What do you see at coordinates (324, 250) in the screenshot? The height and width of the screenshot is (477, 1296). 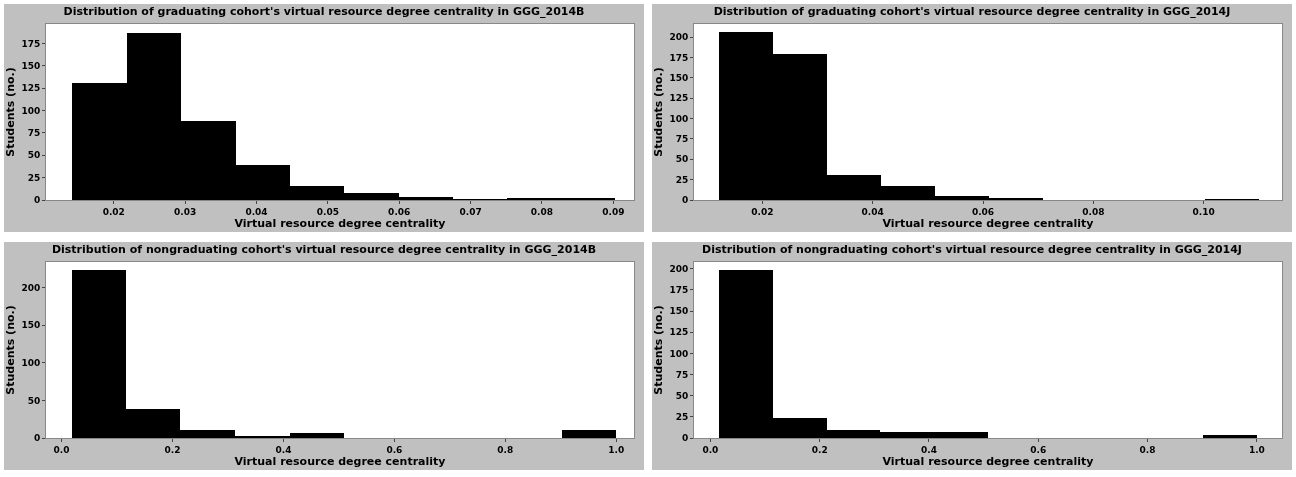 I see `chart-title: Distribution of nongraduating cohort's virtual resource degree centrality in GGG_2014B` at bounding box center [324, 250].